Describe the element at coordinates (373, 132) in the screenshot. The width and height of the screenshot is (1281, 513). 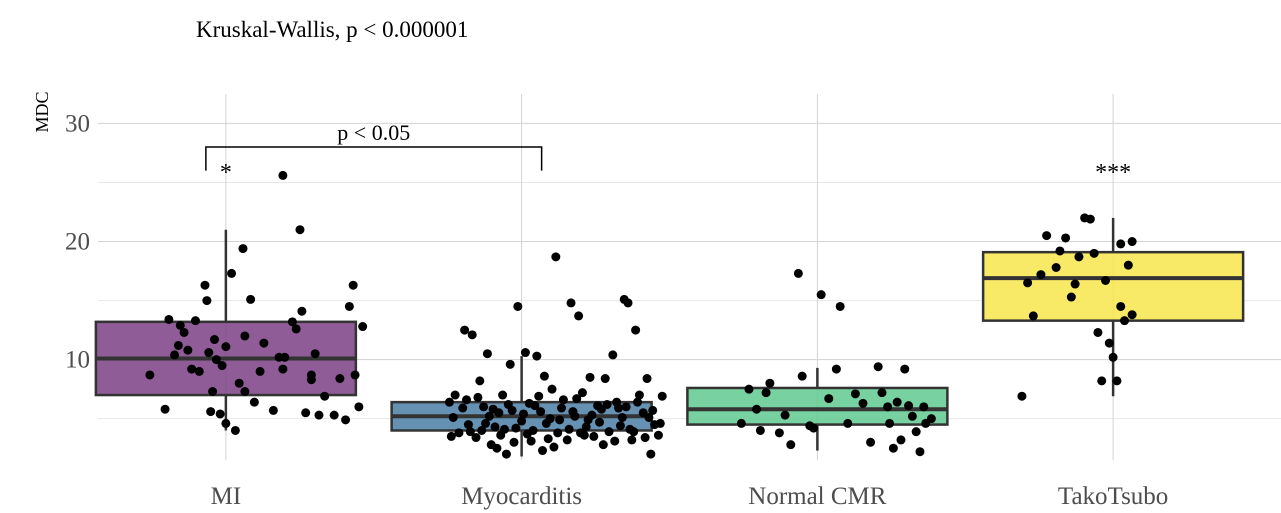
I see `comparison-label: p < 0.05` at that location.